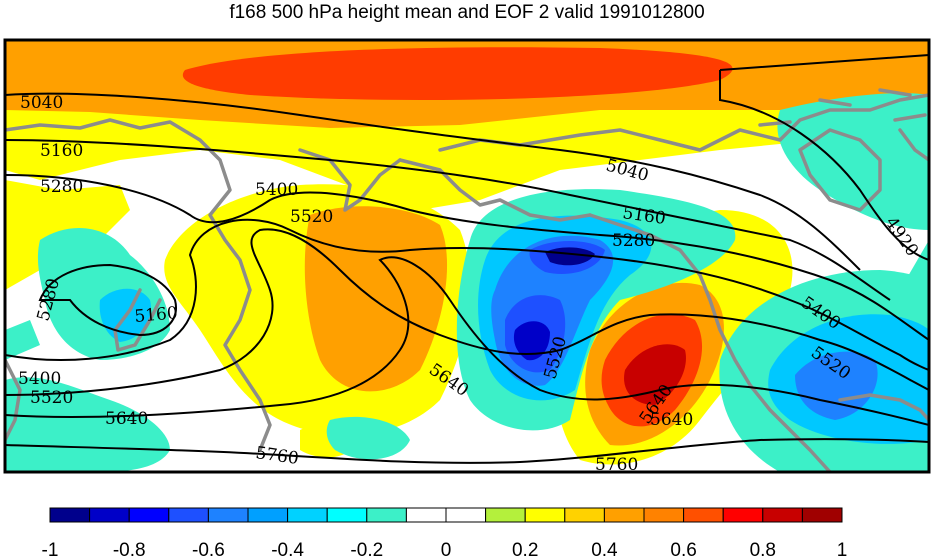 The height and width of the screenshot is (558, 934). What do you see at coordinates (525, 549) in the screenshot?
I see `colorbar-tick-label: 0.2` at bounding box center [525, 549].